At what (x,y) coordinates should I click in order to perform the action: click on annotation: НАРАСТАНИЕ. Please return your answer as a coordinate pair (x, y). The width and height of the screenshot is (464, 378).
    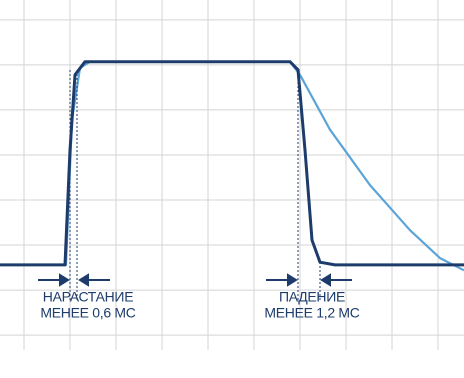
    Looking at the image, I should click on (88, 297).